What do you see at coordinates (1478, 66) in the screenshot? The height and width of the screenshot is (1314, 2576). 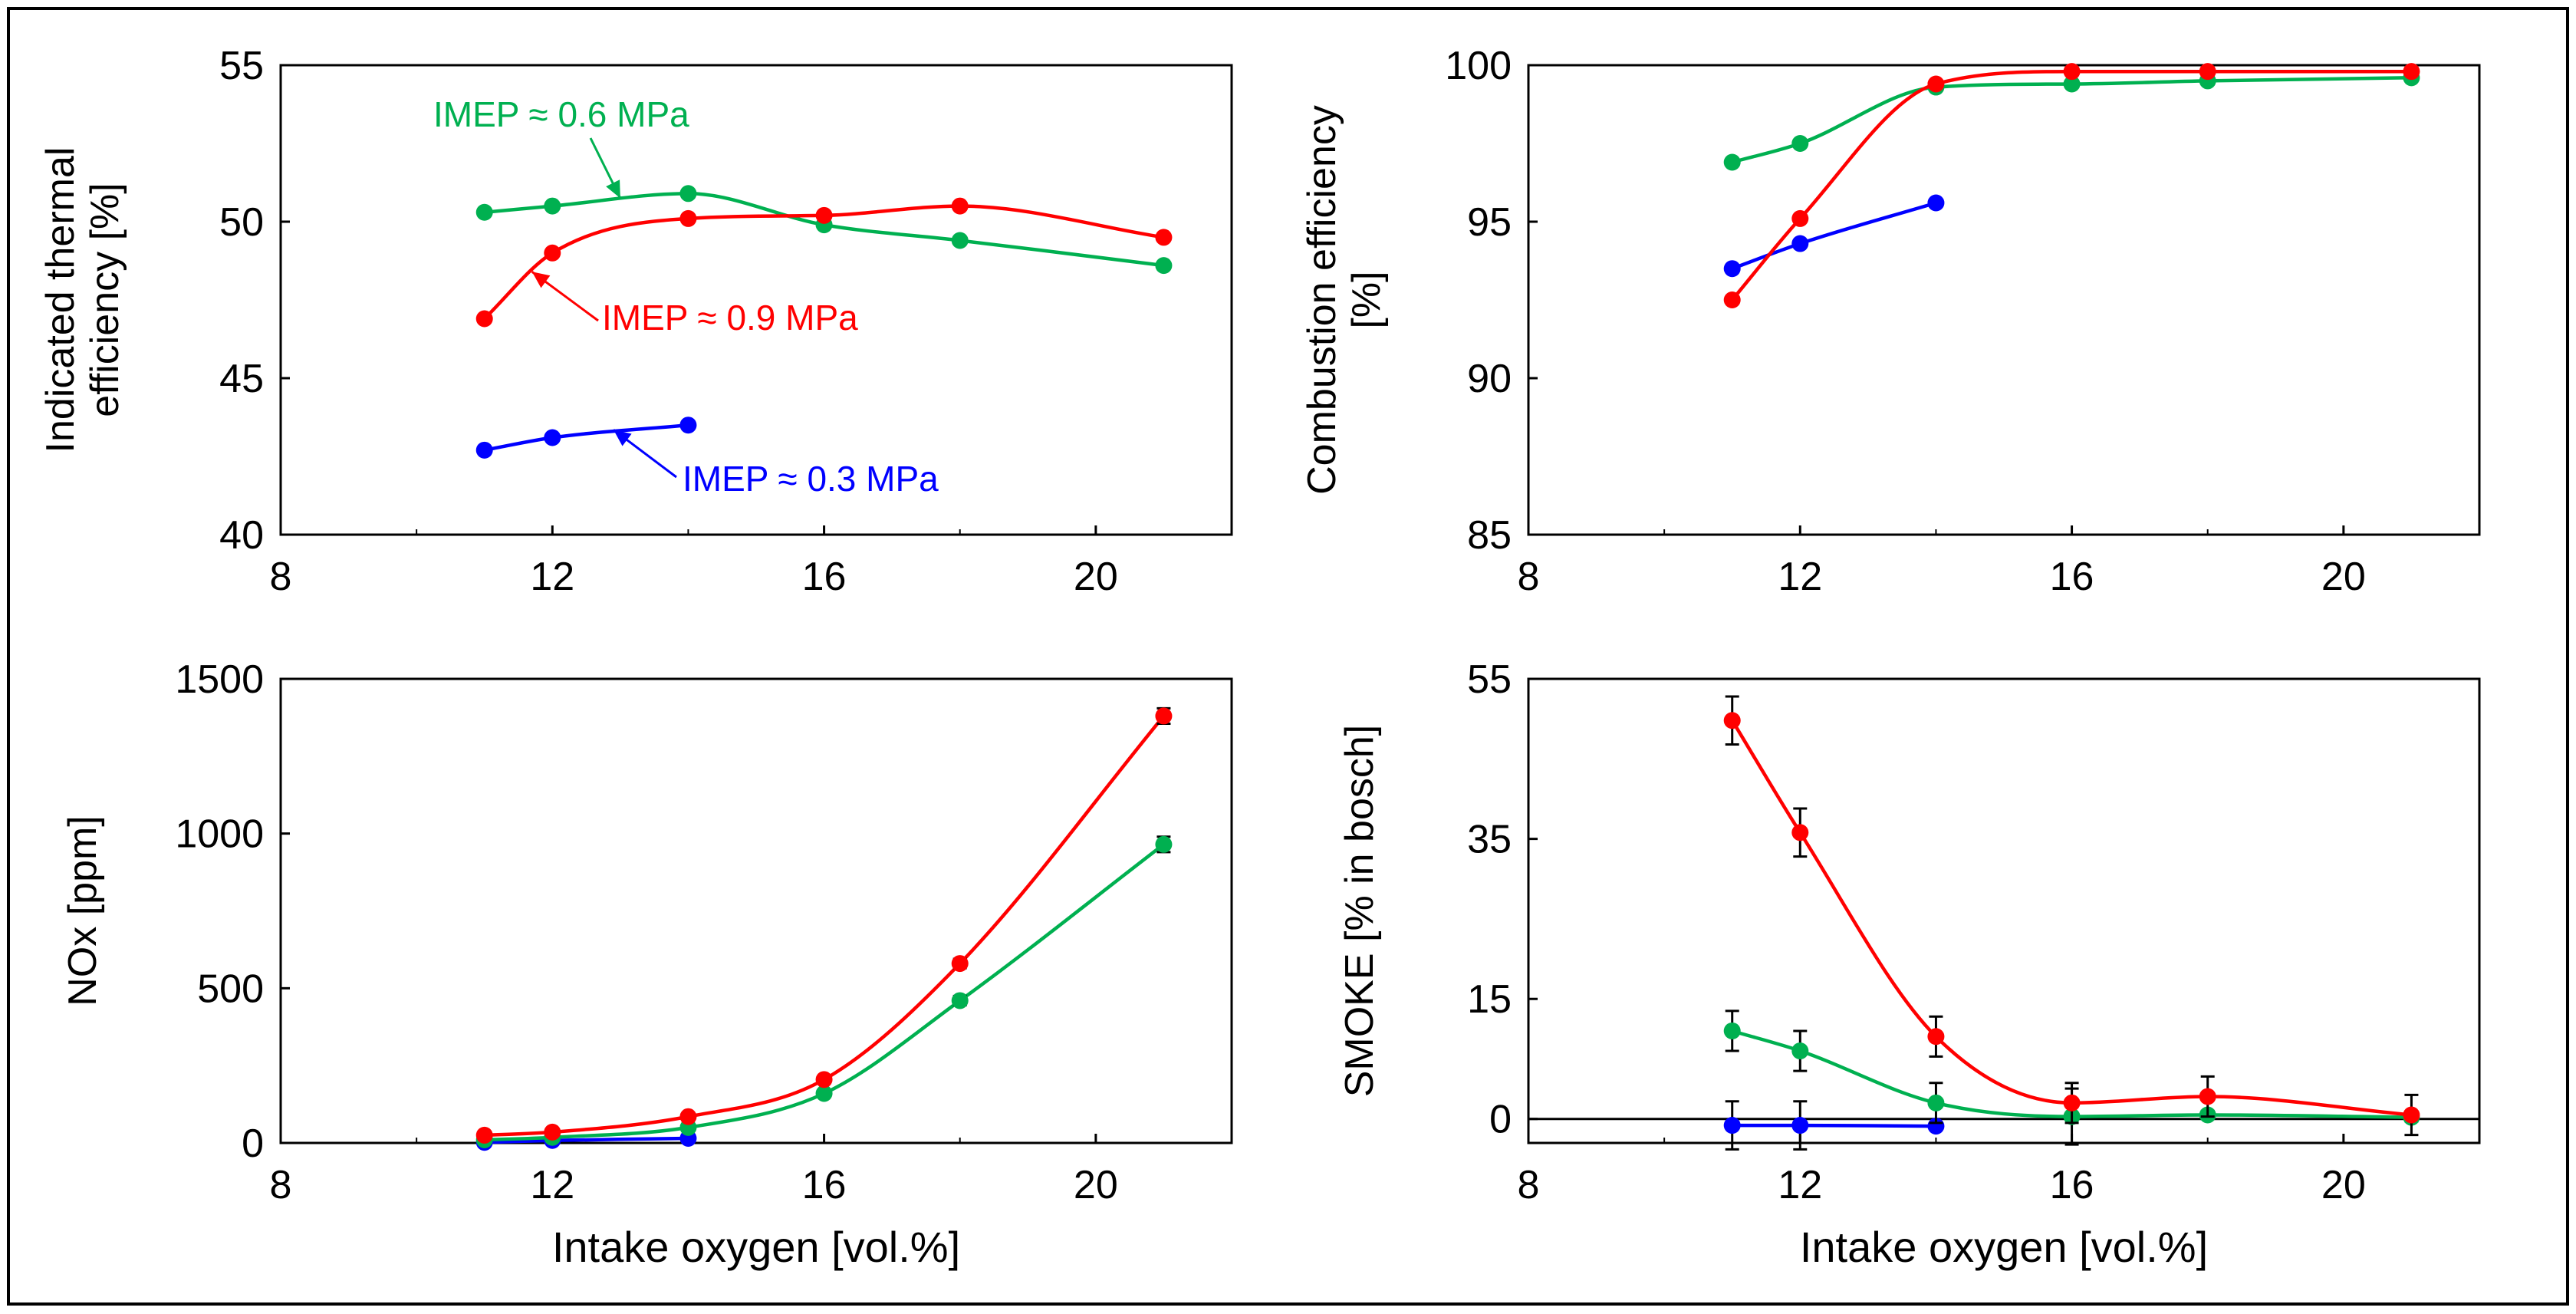 I see `y-tick-label: 100` at bounding box center [1478, 66].